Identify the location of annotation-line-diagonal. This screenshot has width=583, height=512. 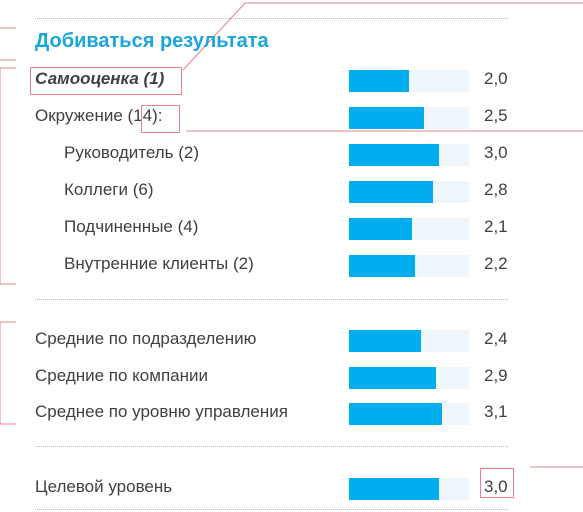
(214, 36).